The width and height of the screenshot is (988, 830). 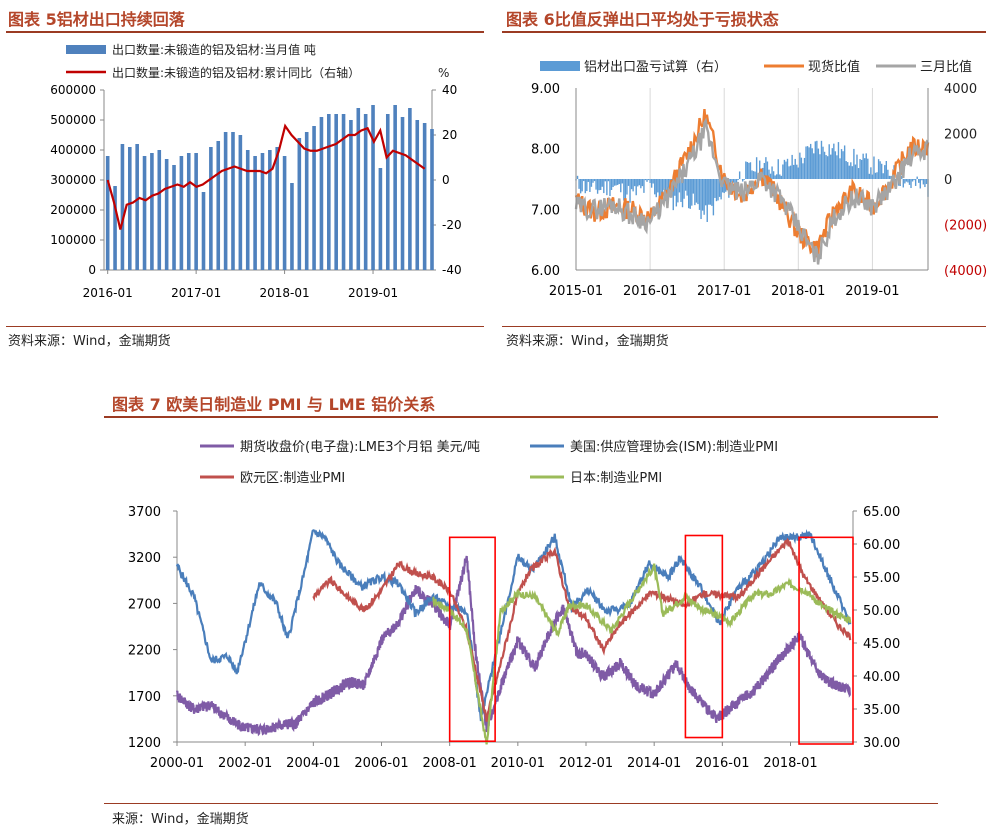 I want to click on fig7-y-right-tick-label: 50.00, so click(x=881, y=611).